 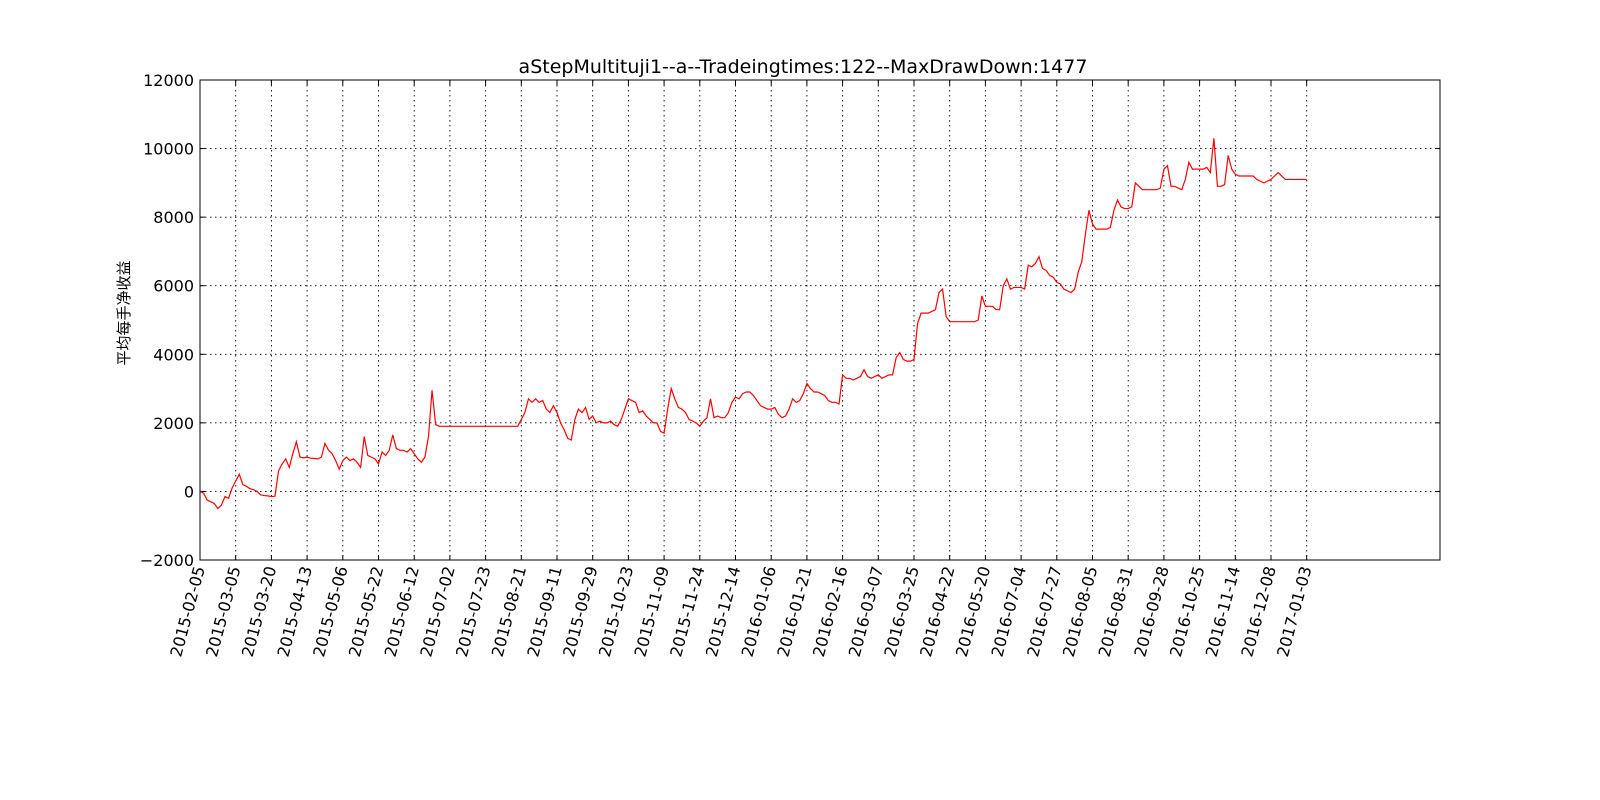 What do you see at coordinates (173, 217) in the screenshot?
I see `y-tick-label: 8000` at bounding box center [173, 217].